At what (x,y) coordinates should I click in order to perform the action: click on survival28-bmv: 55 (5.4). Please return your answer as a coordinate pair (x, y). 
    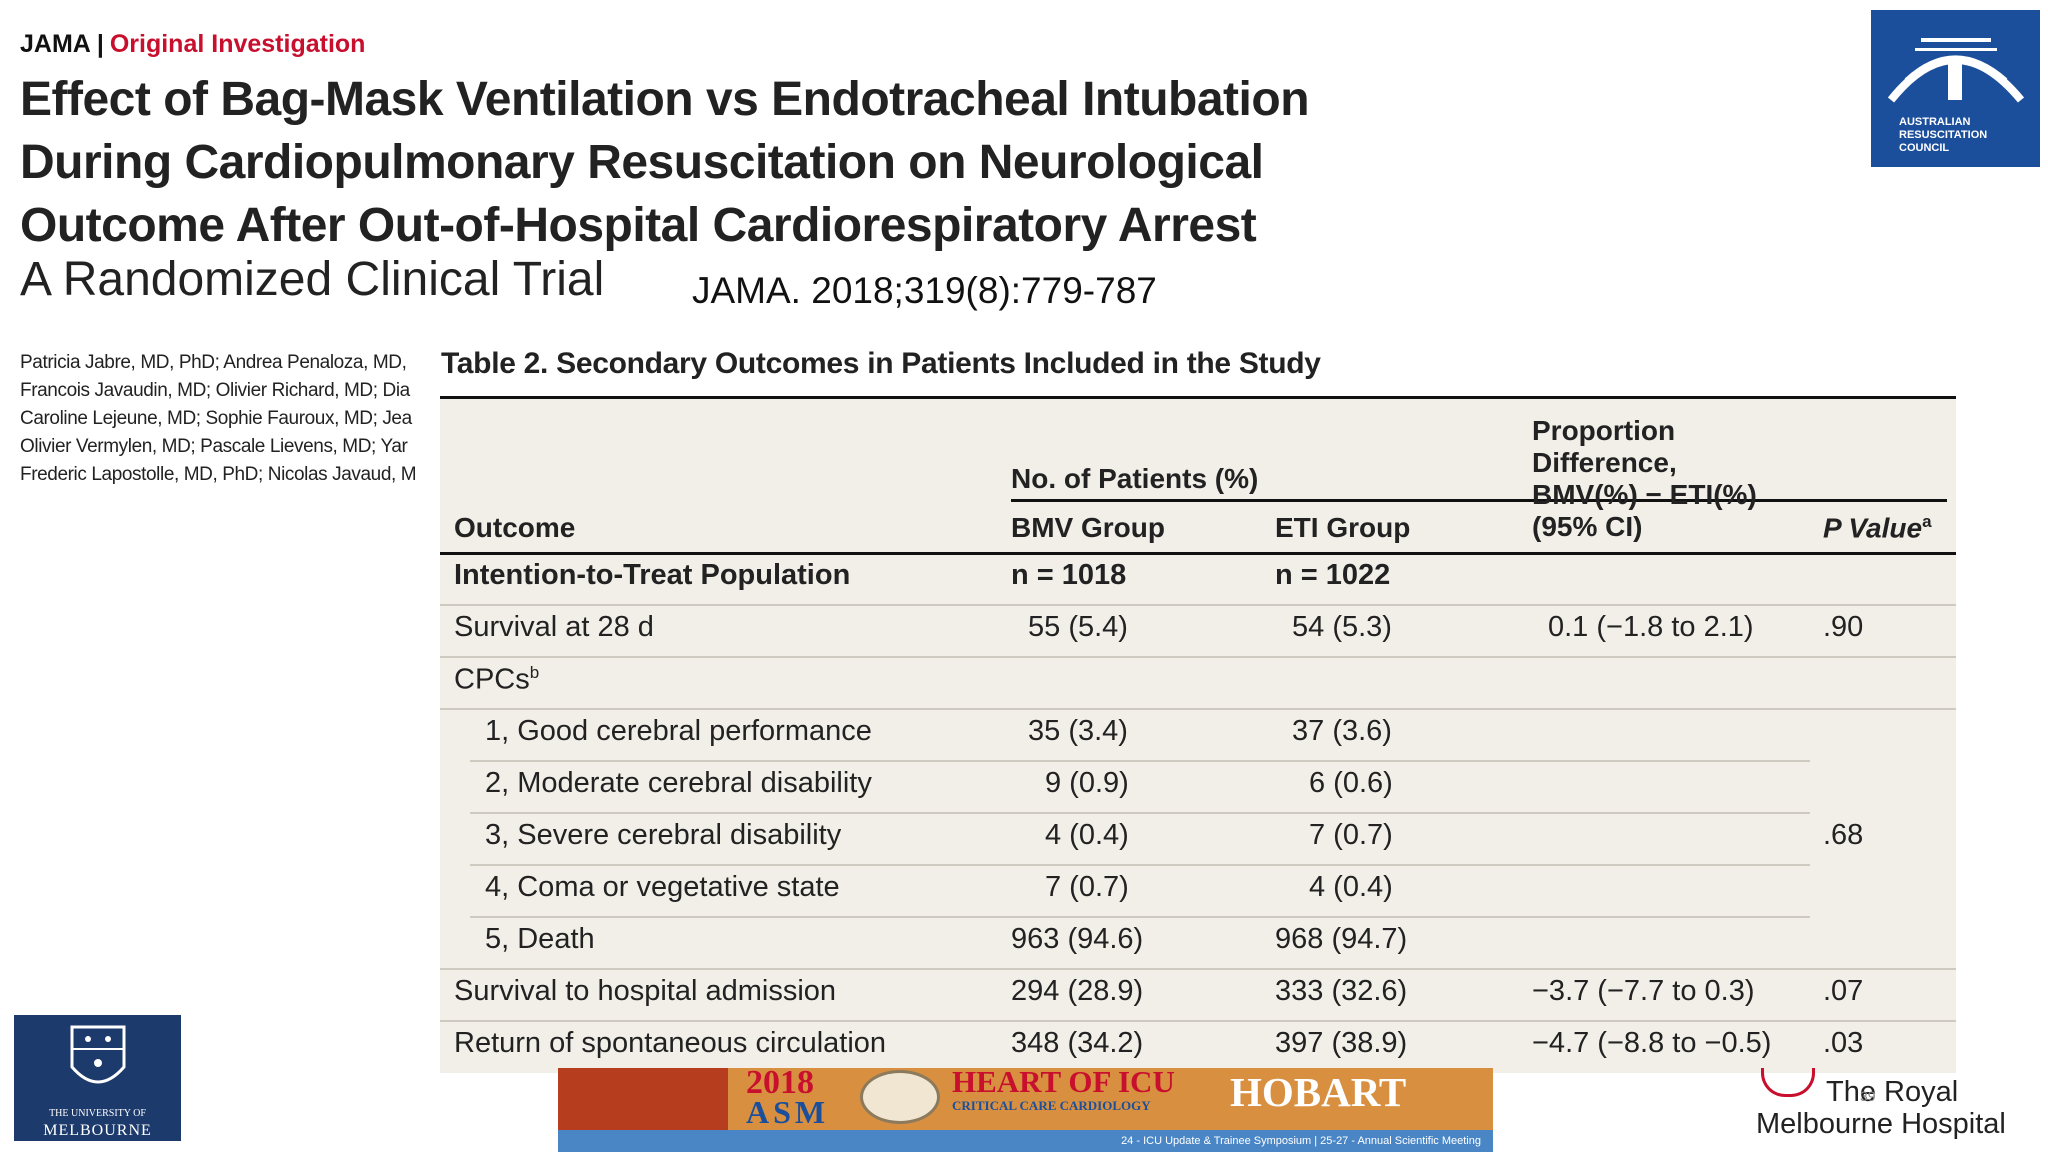
    Looking at the image, I should click on (1078, 627).